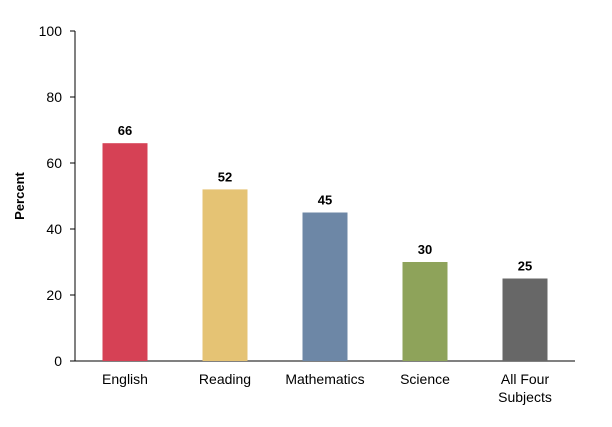 This screenshot has width=612, height=427. I want to click on y-tick-label: 60, so click(54, 163).